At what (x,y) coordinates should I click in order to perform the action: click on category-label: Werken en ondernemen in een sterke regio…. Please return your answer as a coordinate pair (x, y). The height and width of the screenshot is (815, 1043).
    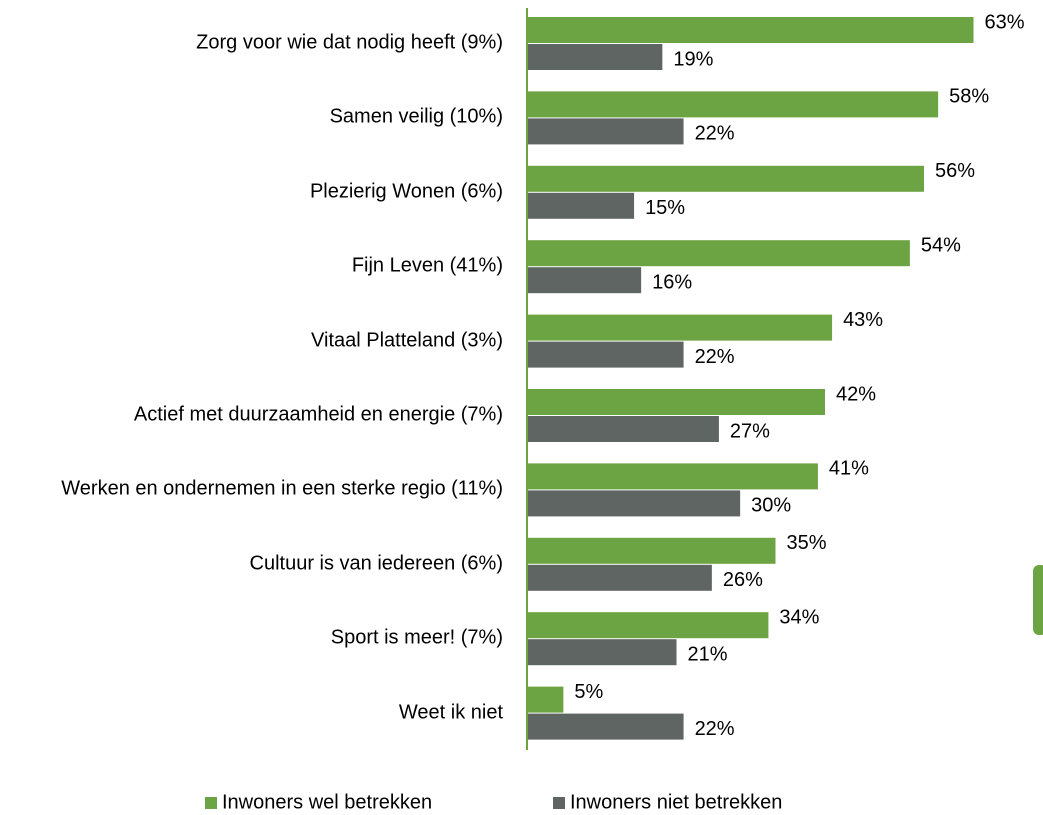
    Looking at the image, I should click on (282, 488).